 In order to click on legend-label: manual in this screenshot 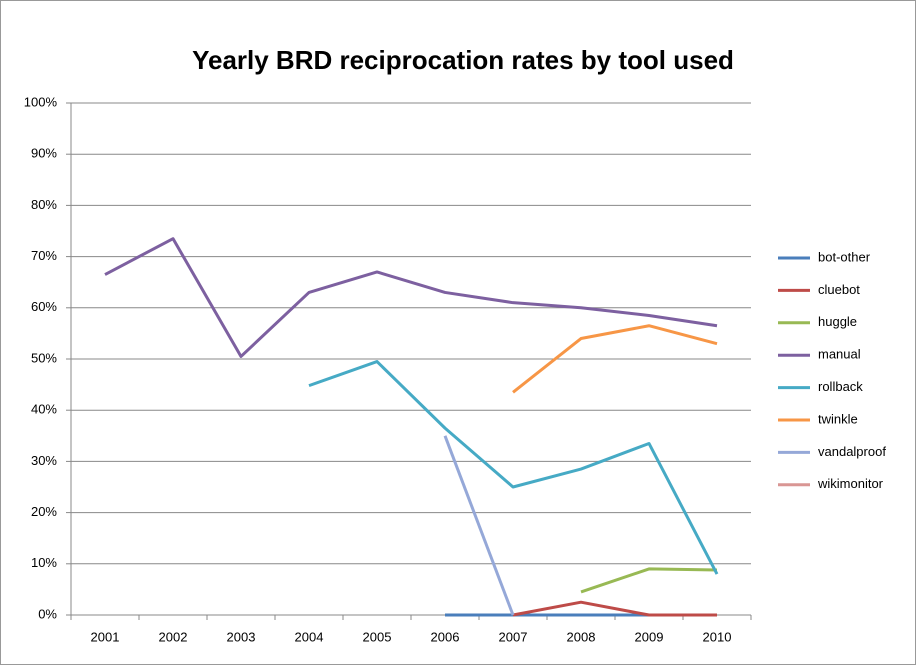, I will do `click(839, 354)`.